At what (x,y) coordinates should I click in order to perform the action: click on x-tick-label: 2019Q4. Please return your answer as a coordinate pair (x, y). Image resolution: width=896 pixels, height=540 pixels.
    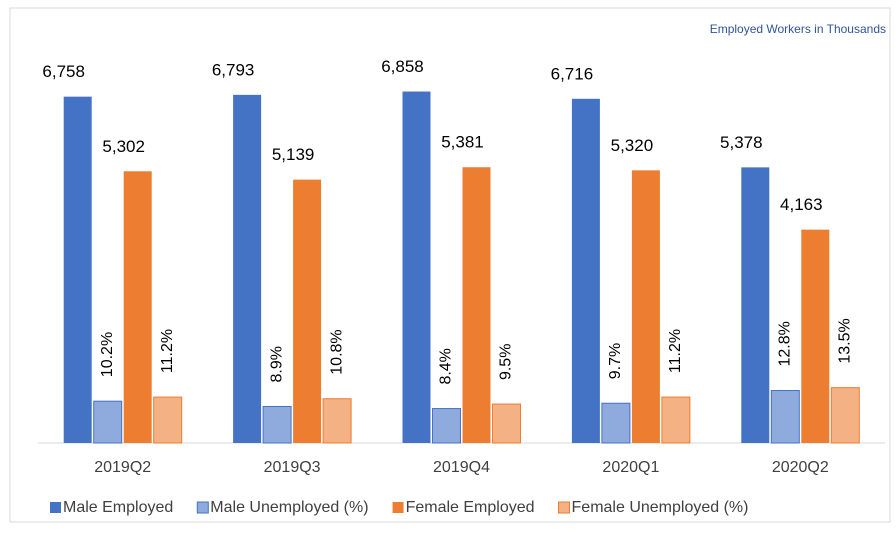
    Looking at the image, I should click on (461, 467).